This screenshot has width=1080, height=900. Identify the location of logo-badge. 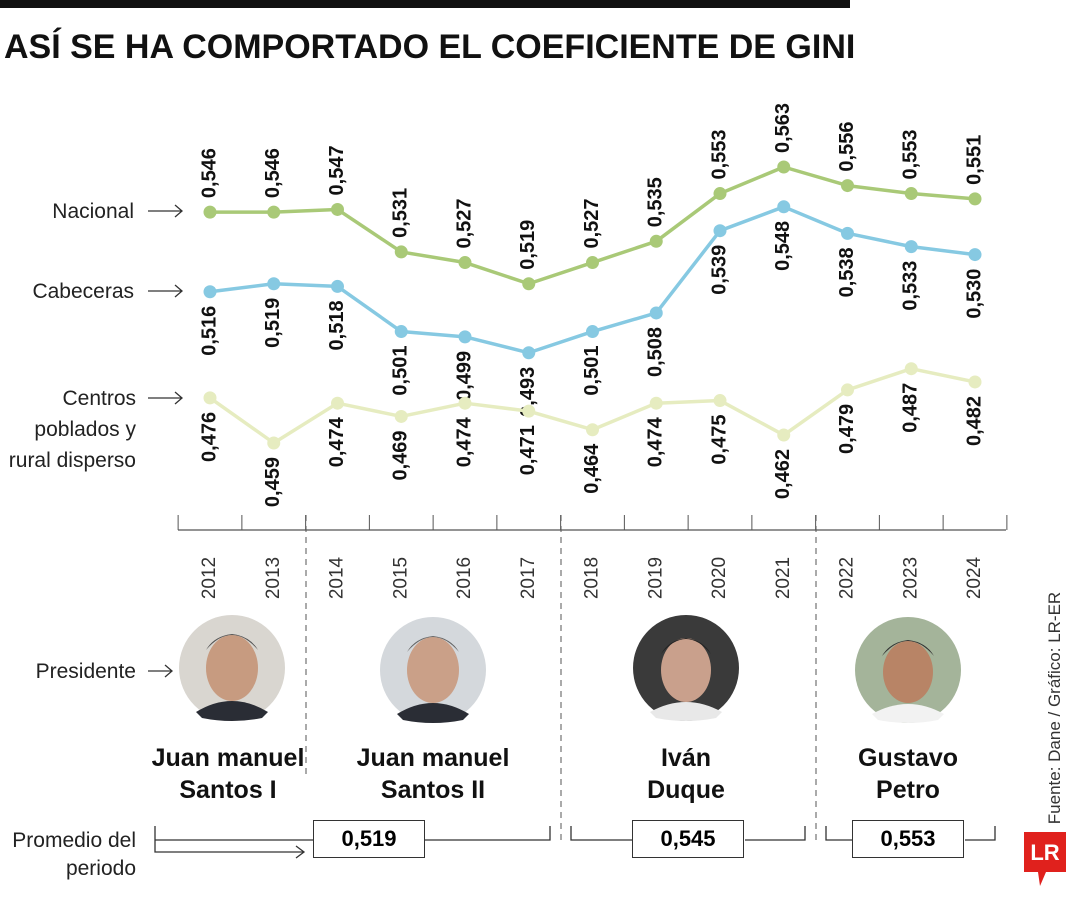
(1045, 859).